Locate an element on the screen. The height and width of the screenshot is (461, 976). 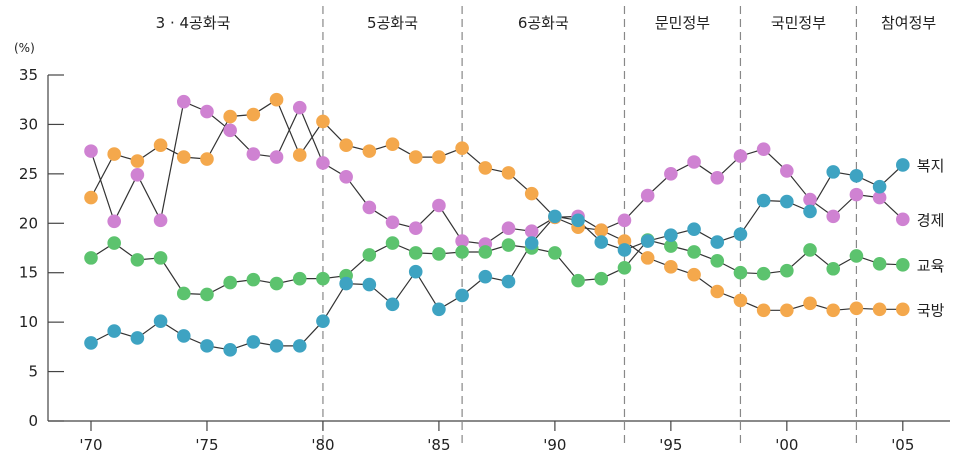
y-tick-label: 10 is located at coordinates (28, 322).